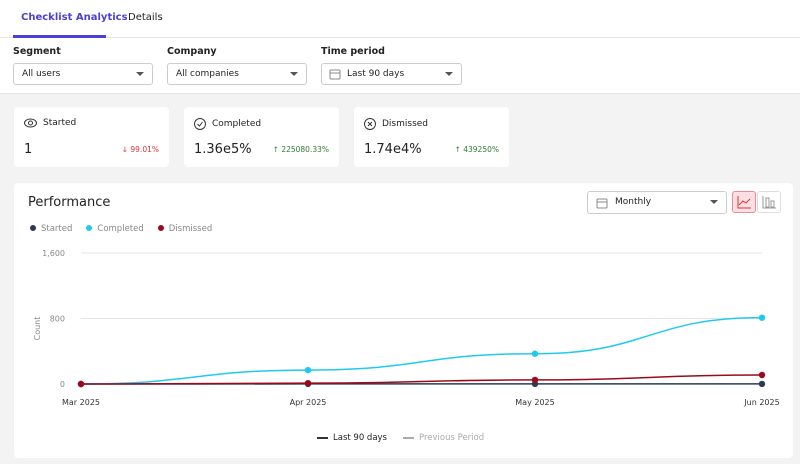  What do you see at coordinates (534, 402) in the screenshot?
I see `x-tick-label: May 2025` at bounding box center [534, 402].